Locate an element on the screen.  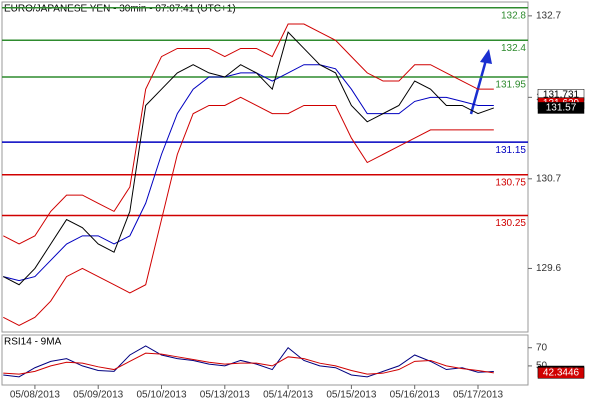
y-tick-label: 70 is located at coordinates (542, 347).